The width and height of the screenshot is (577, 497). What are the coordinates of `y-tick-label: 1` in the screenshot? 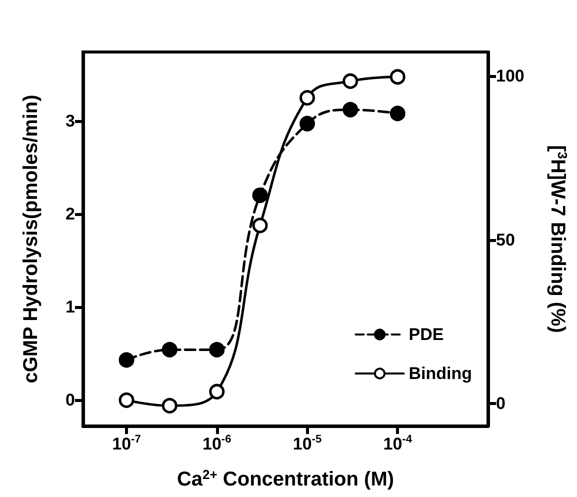 It's located at (70, 306).